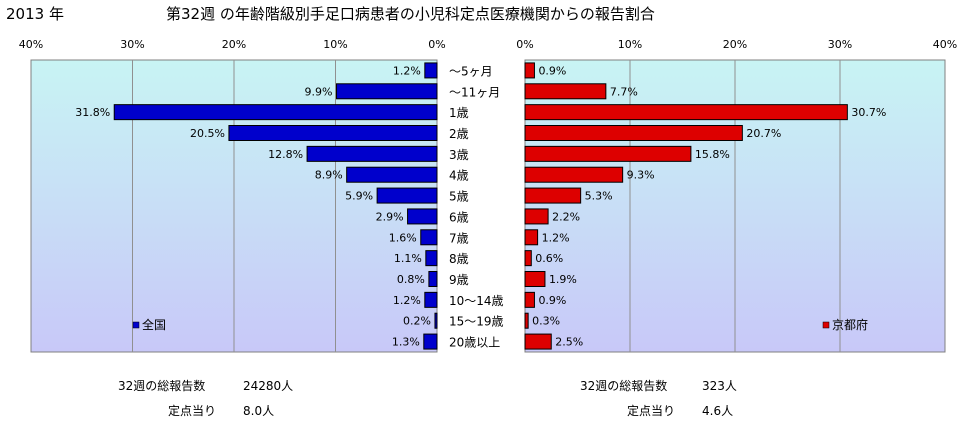 This screenshot has height=424, width=968. What do you see at coordinates (566, 216) in the screenshot?
I see `right-data-label: 2.2%` at bounding box center [566, 216].